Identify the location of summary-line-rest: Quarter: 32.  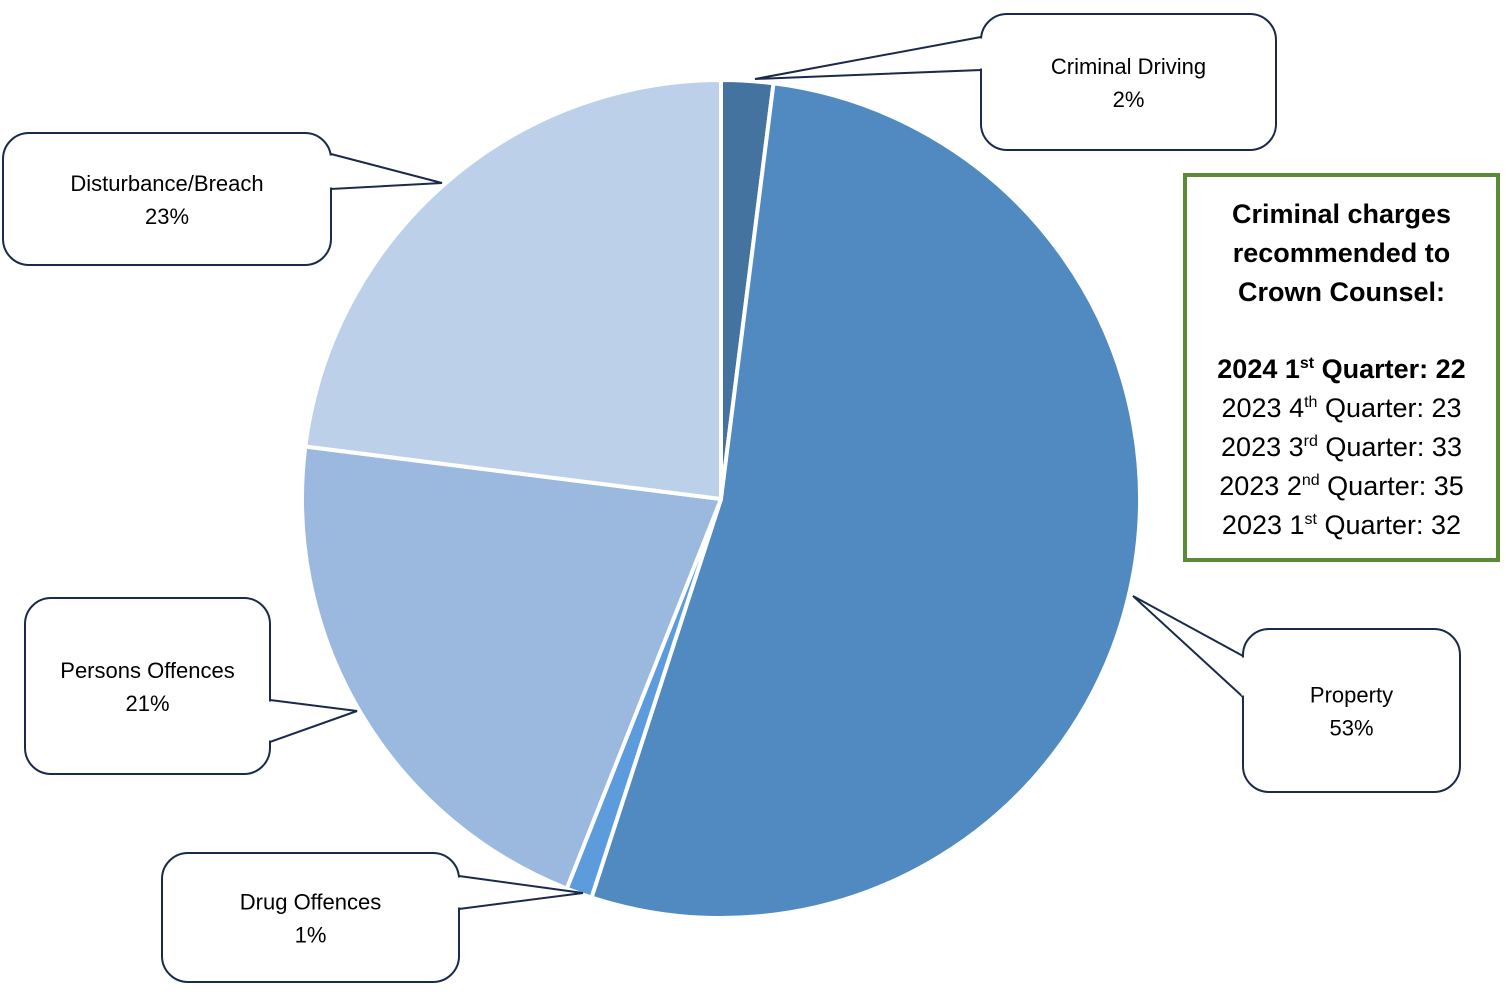
(1389, 525).